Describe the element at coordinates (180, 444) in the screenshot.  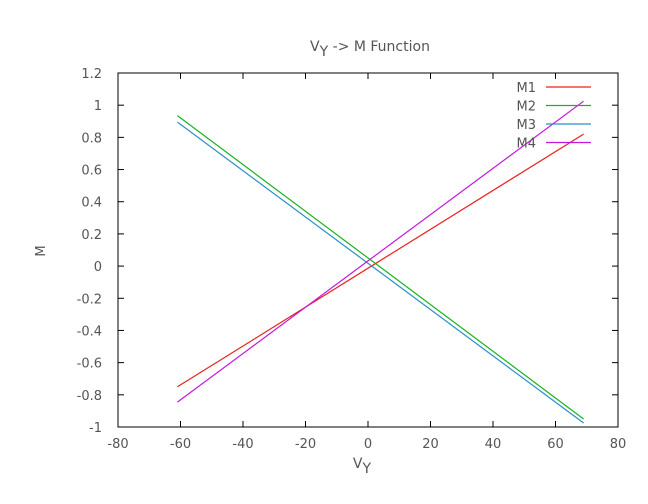
I see `x-tick-label: -60` at that location.